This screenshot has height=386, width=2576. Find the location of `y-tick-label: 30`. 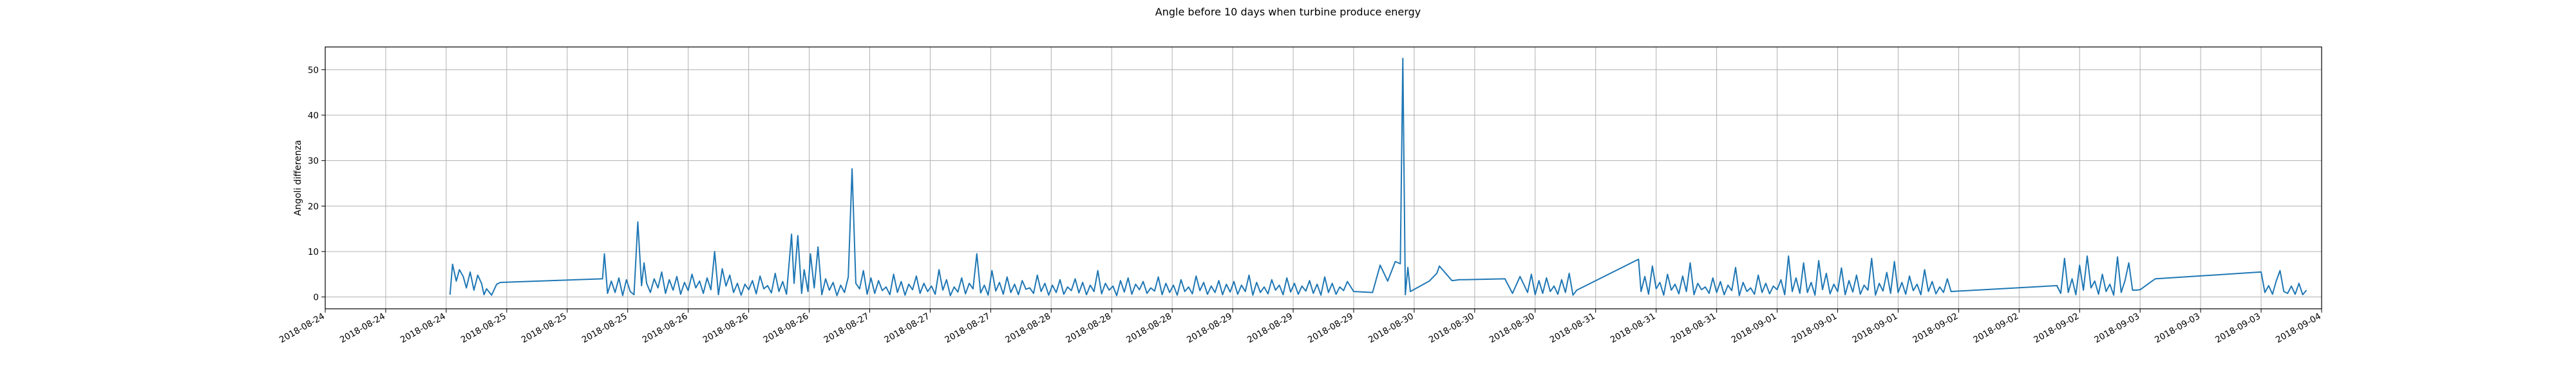

y-tick-label: 30 is located at coordinates (313, 161).